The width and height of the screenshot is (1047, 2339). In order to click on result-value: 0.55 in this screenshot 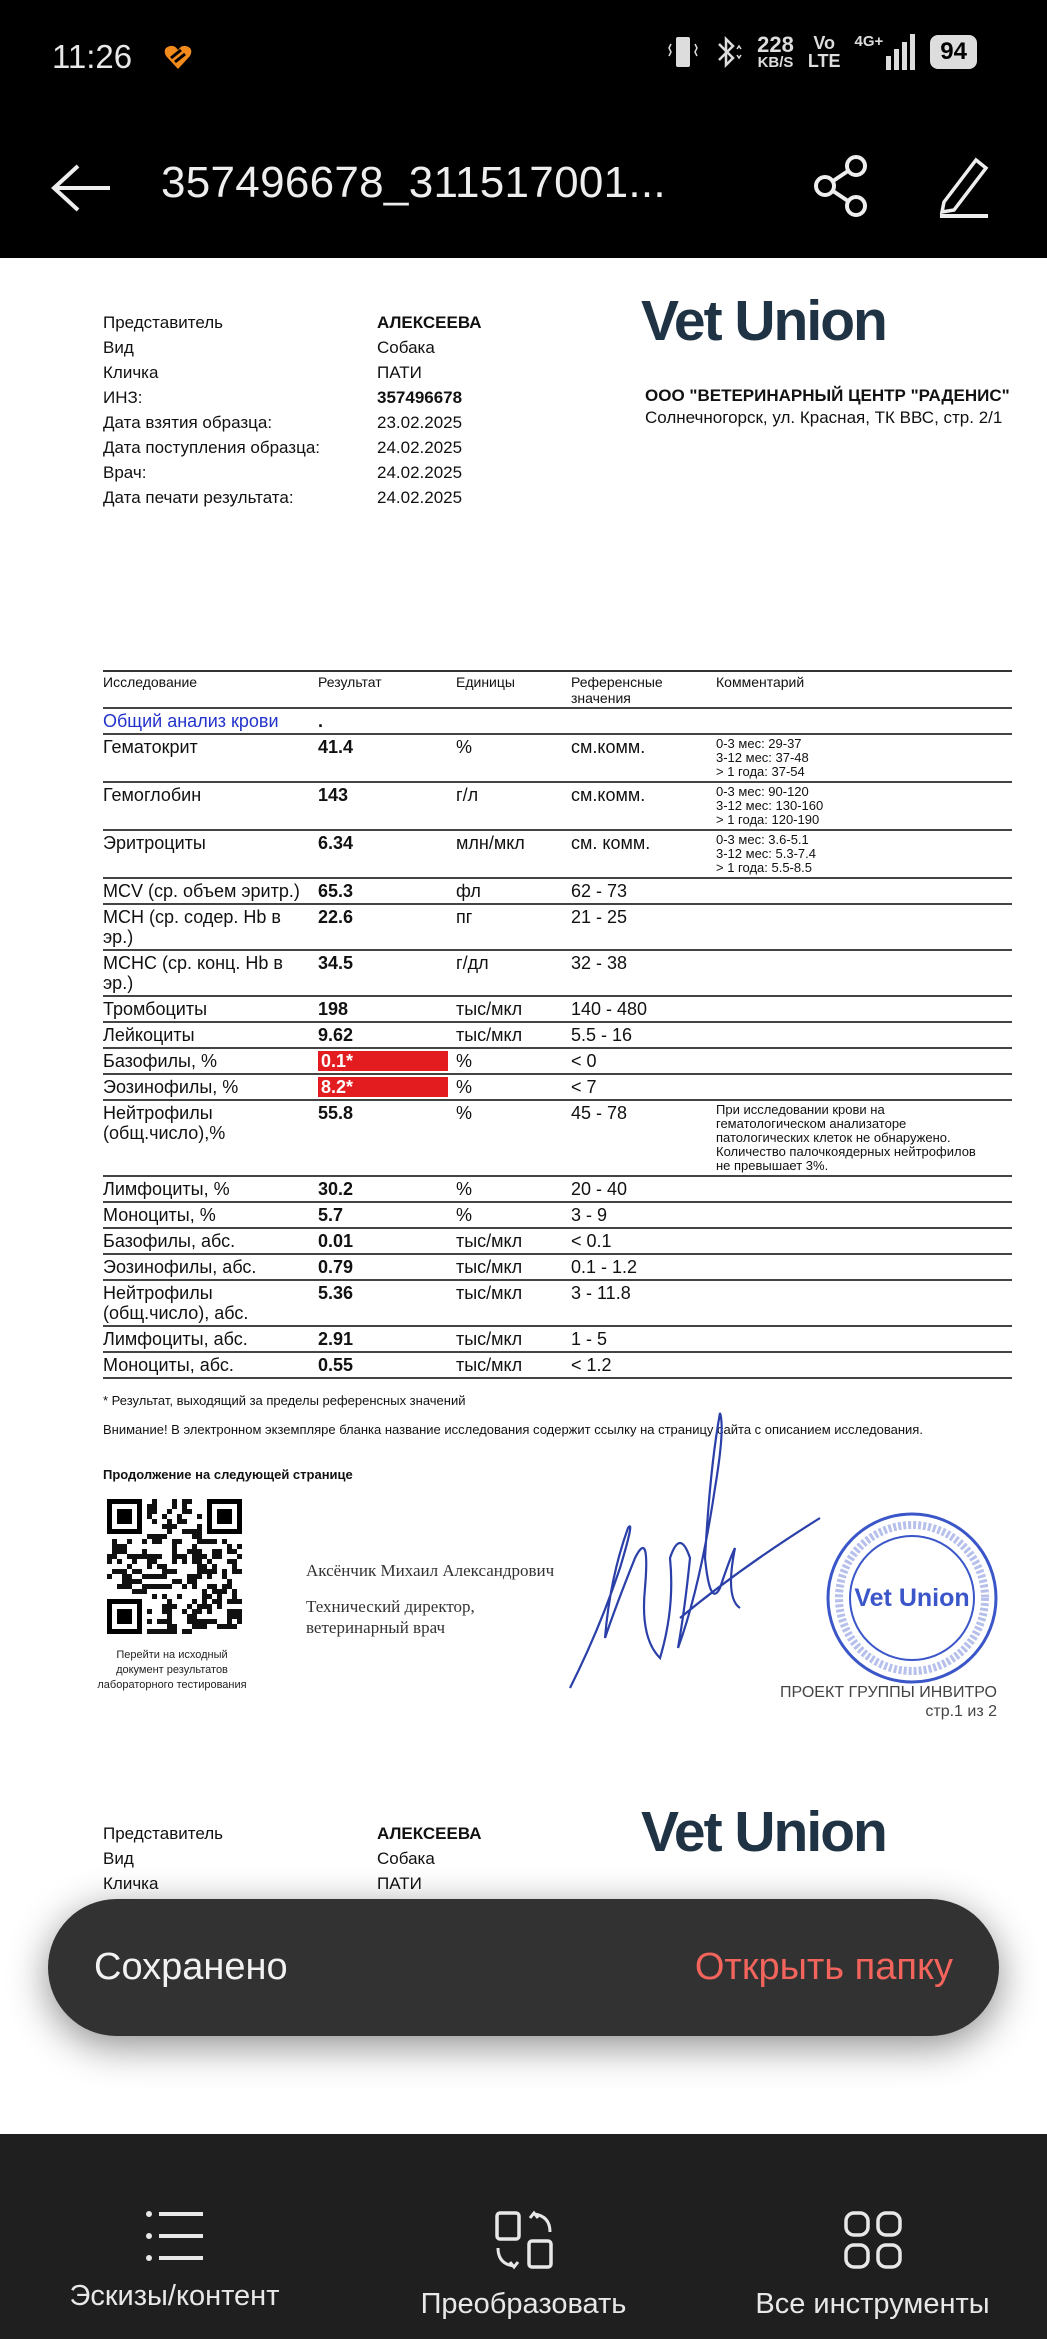, I will do `click(387, 1365)`.